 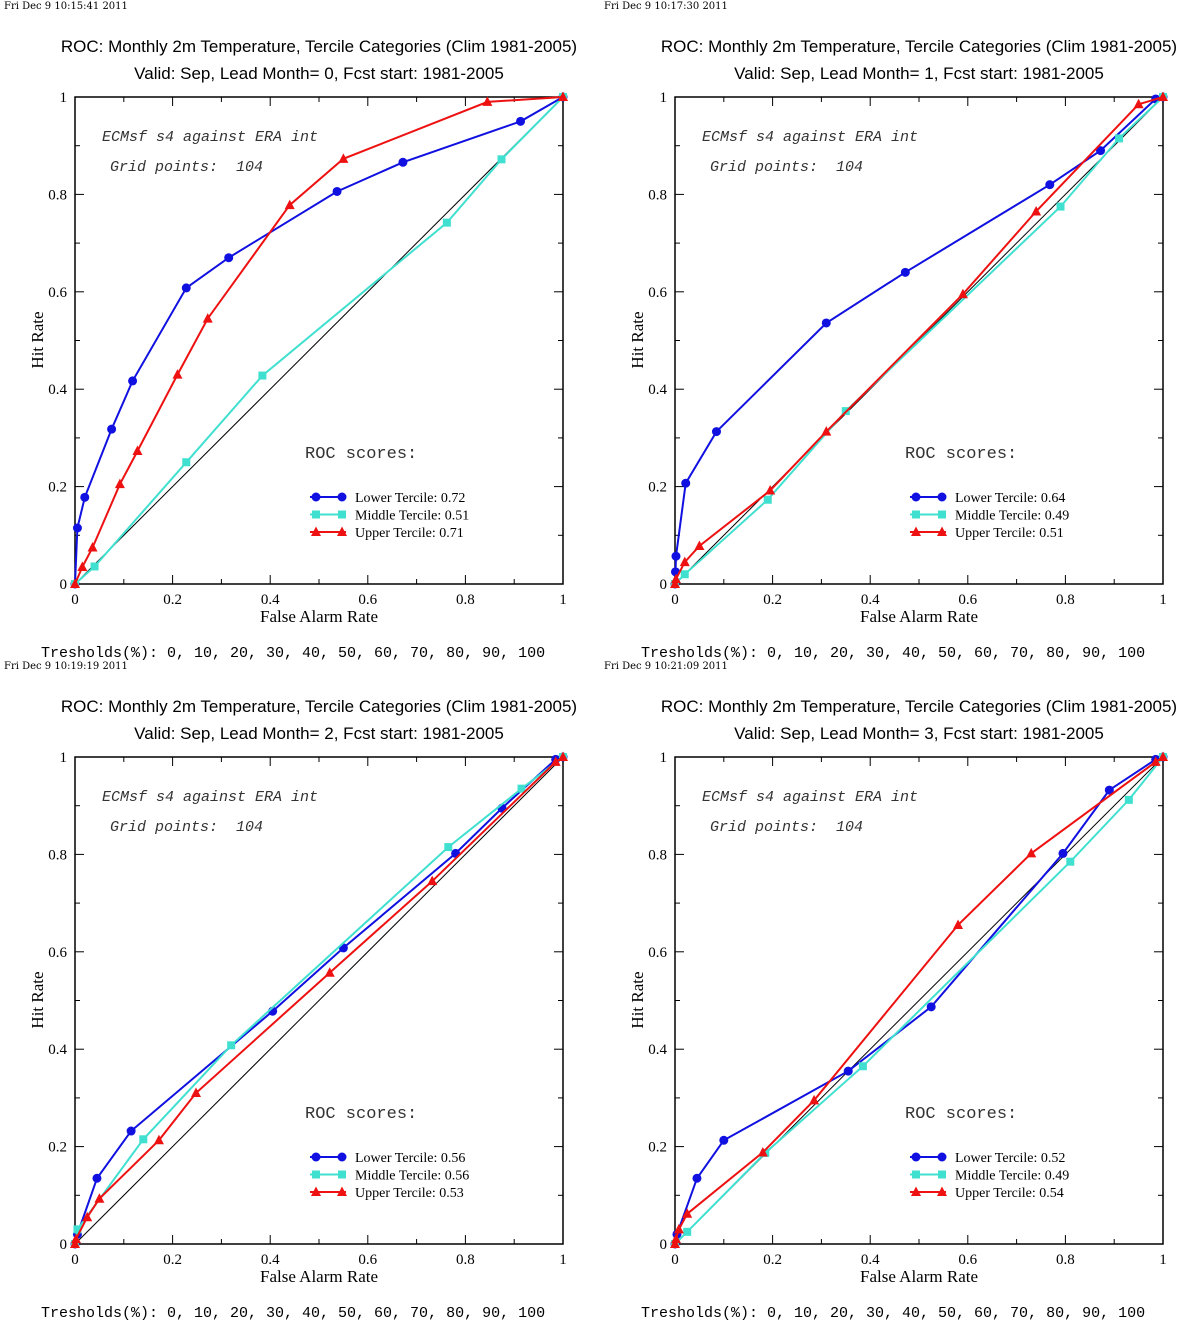 I want to click on x-axis-label: False Alarm Rate, so click(x=919, y=1276).